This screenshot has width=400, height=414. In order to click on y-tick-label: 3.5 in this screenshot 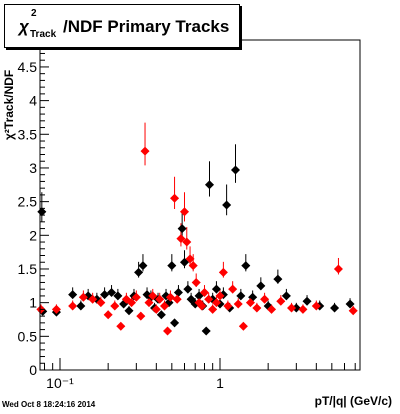, I will do `click(28, 134)`.